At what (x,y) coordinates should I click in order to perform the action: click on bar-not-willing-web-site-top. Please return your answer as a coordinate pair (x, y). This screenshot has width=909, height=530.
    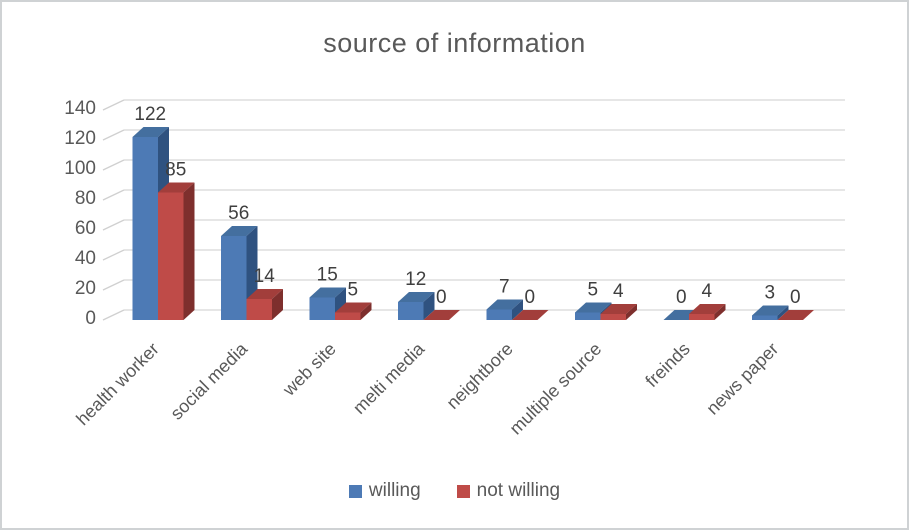
    Looking at the image, I should click on (353, 307).